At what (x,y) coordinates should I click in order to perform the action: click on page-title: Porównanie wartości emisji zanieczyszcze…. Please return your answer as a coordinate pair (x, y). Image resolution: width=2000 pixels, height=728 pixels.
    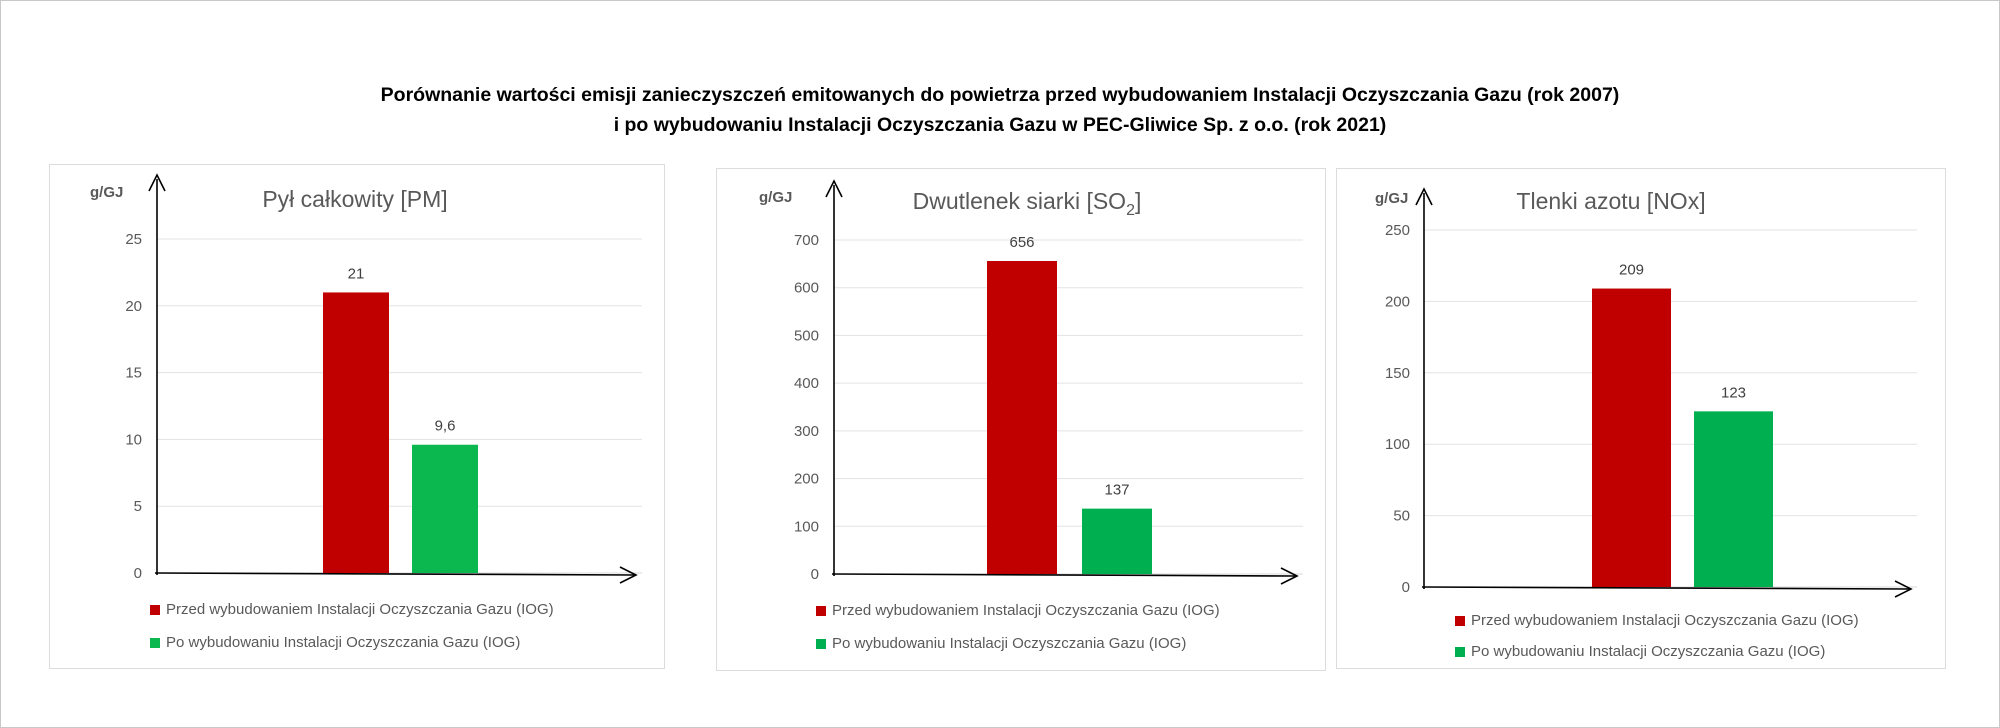
    Looking at the image, I should click on (1000, 110).